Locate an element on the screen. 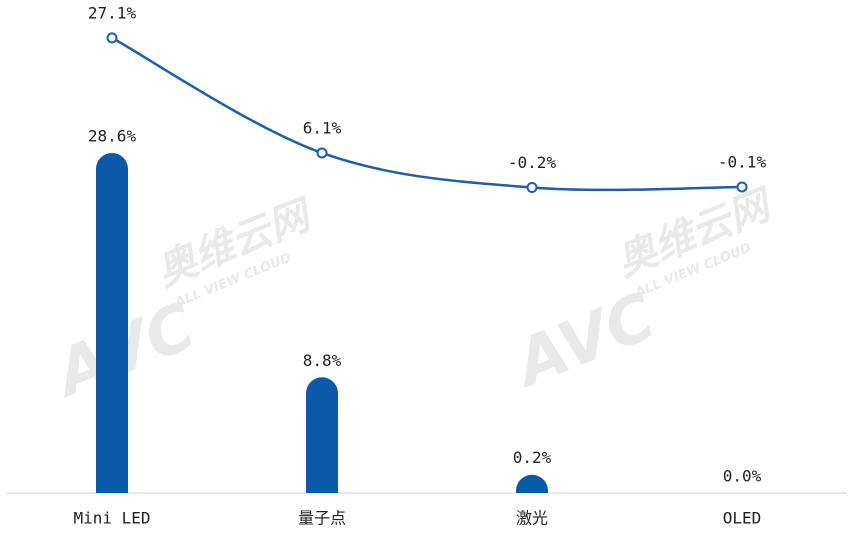  x-tick-label: 量子点 is located at coordinates (322, 518).